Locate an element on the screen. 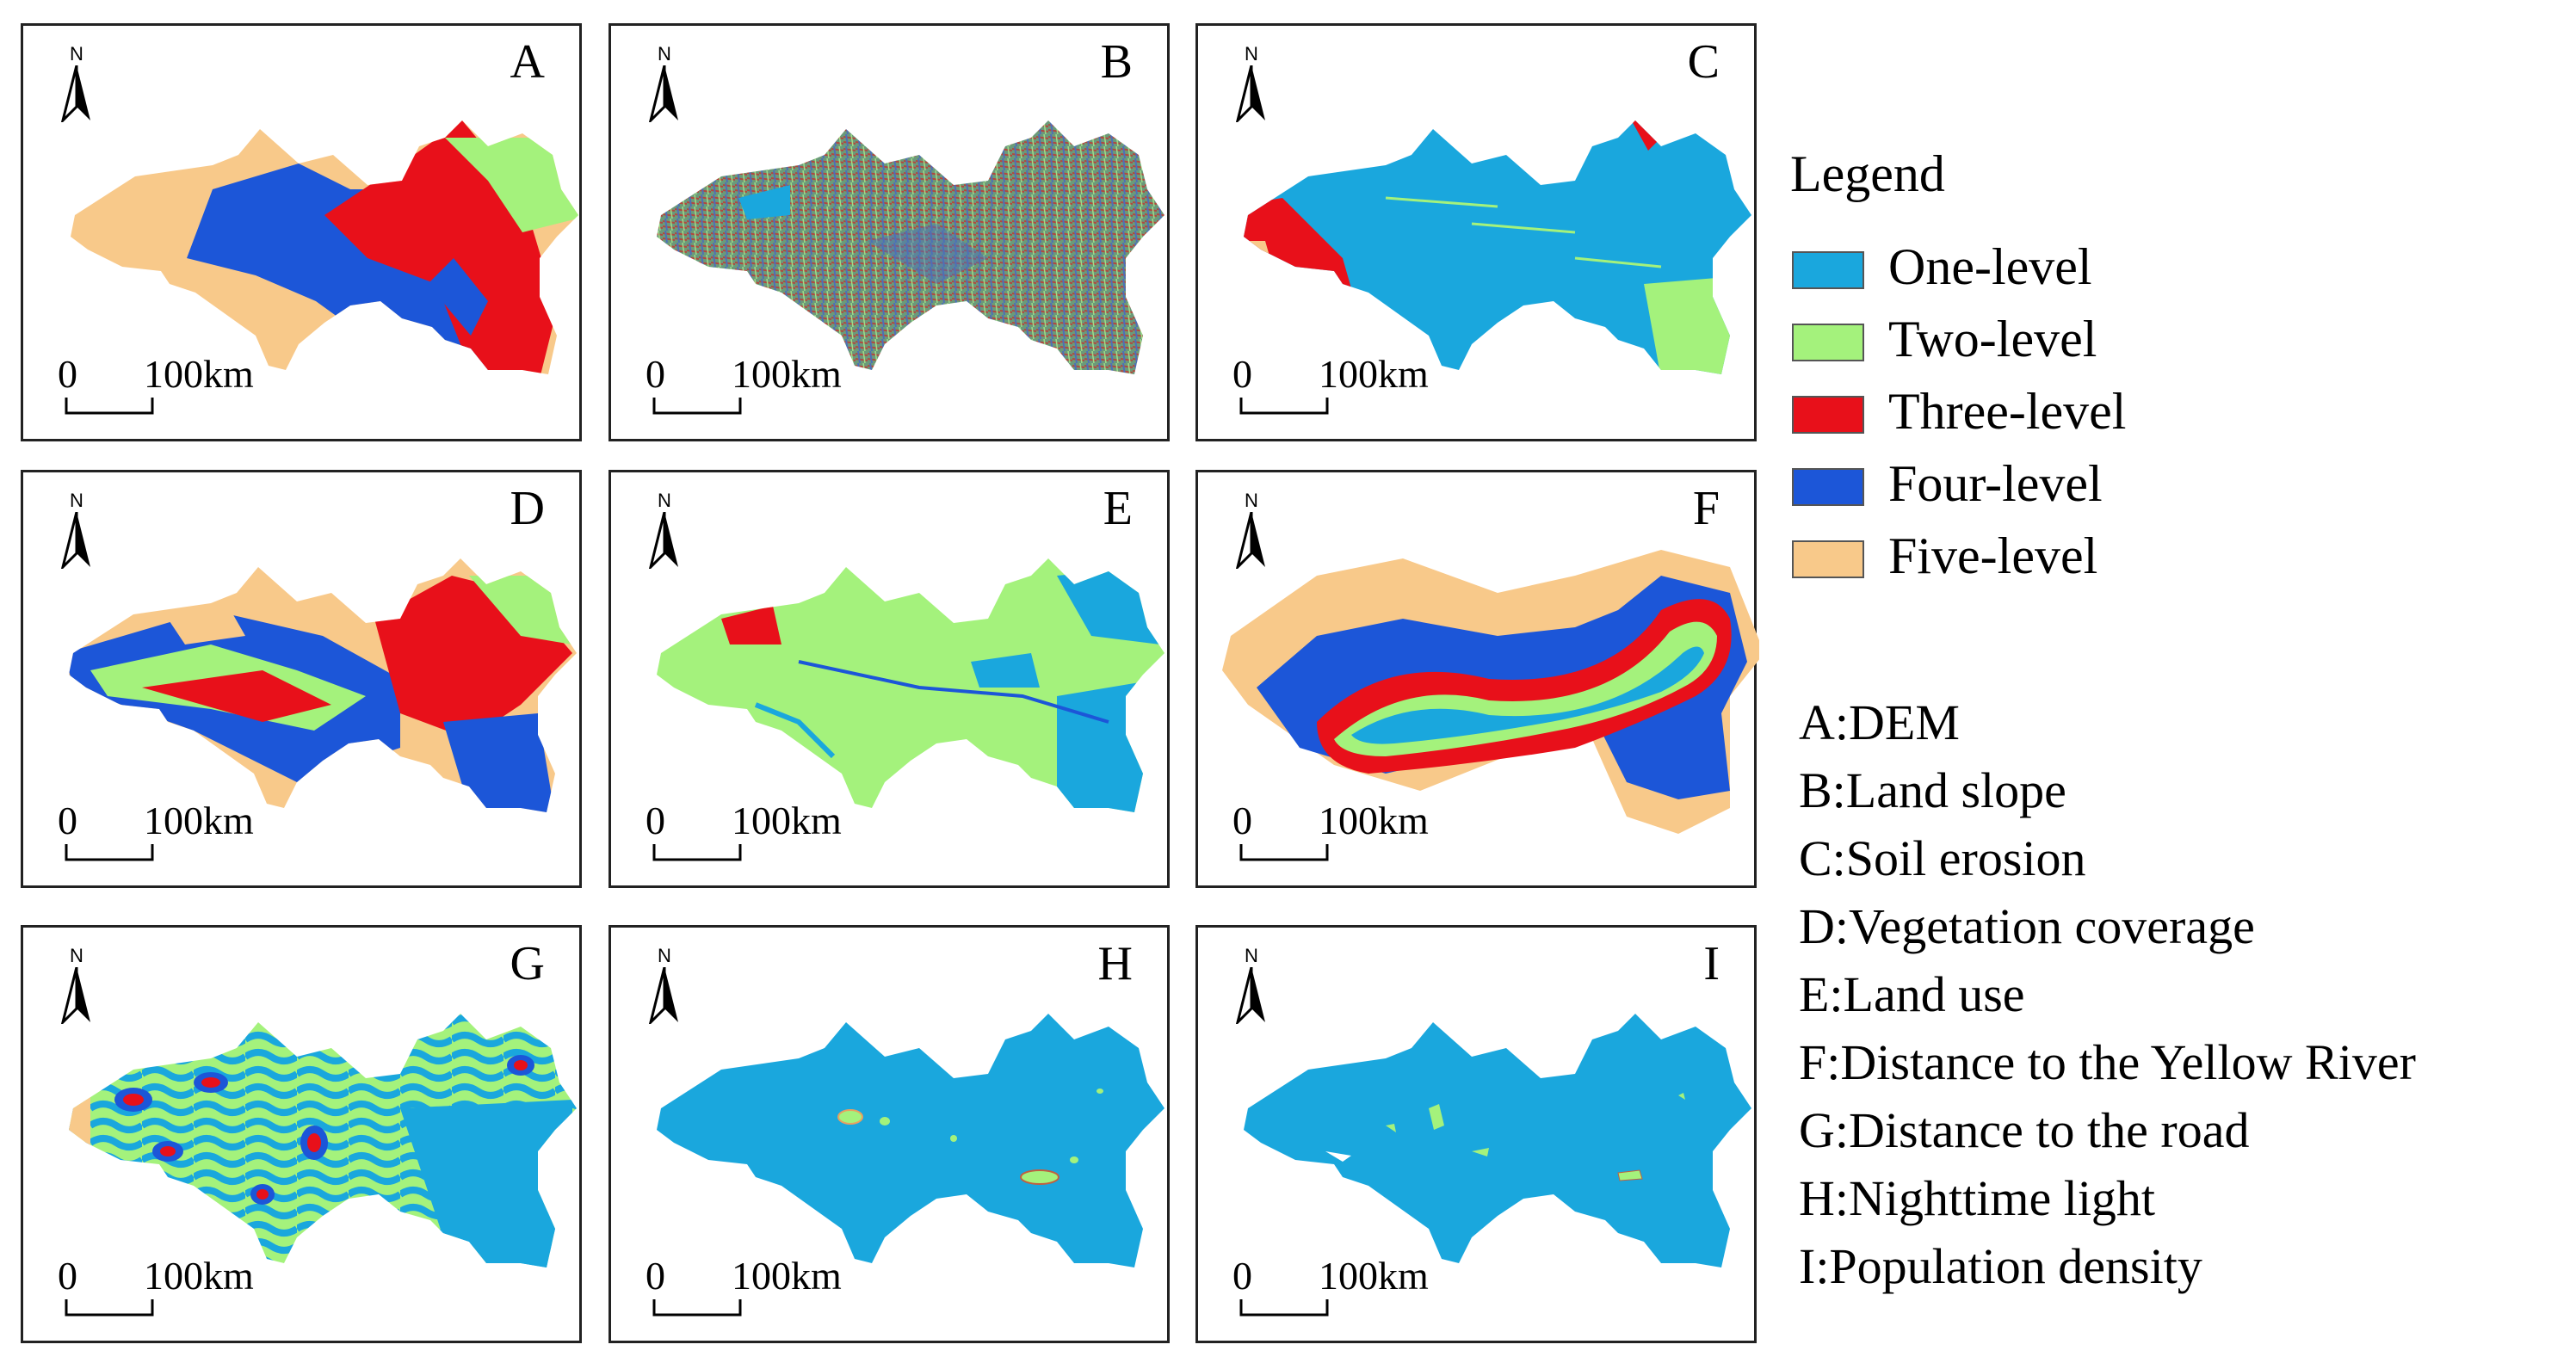 The height and width of the screenshot is (1363, 2576). map-panel-g: N G 0 100km is located at coordinates (301, 1134).